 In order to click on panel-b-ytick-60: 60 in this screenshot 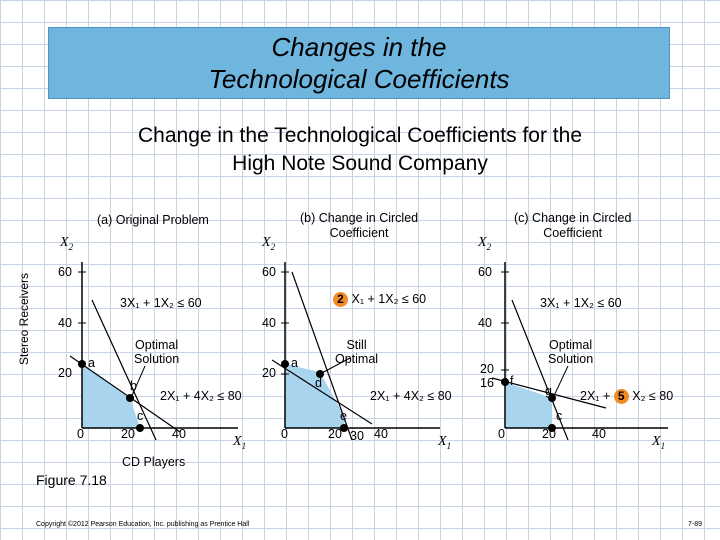, I will do `click(269, 272)`.